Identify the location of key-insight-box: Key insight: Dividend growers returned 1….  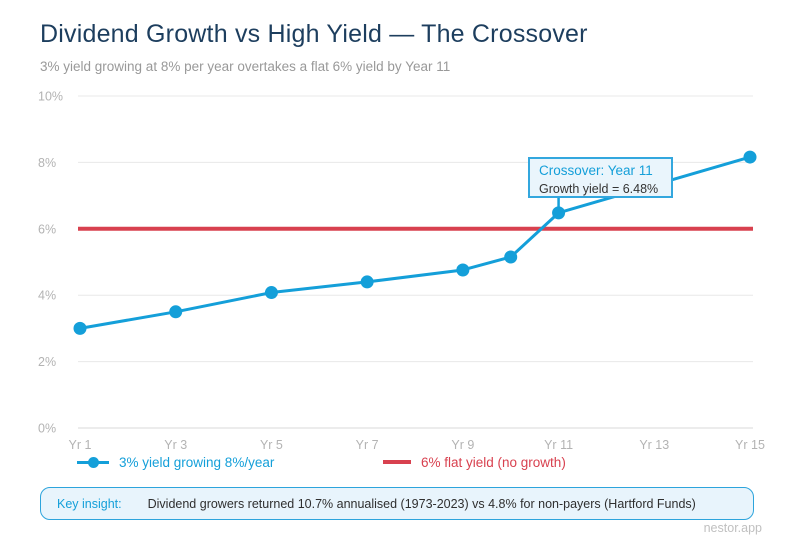
(397, 503).